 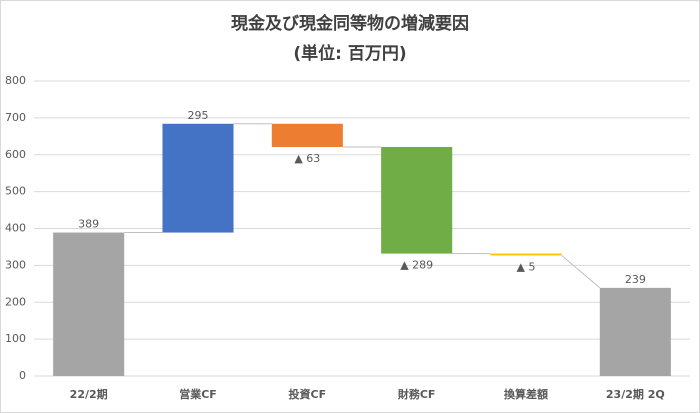 What do you see at coordinates (350, 23) in the screenshot?
I see `chart-title: 現金及び現金同等物の増減要因` at bounding box center [350, 23].